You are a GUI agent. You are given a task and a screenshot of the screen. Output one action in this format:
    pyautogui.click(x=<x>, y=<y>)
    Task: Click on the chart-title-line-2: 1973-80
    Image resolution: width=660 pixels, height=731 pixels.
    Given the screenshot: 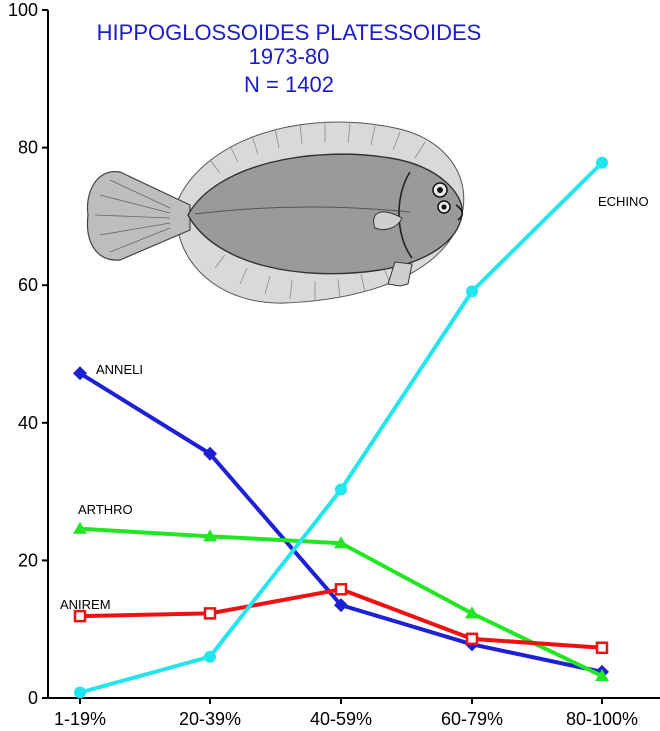 What is the action you would take?
    pyautogui.click(x=289, y=56)
    